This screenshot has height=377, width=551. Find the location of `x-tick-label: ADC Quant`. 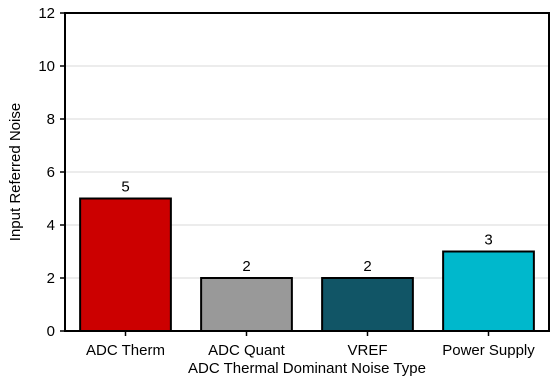

x-tick-label: ADC Quant is located at coordinates (247, 350).